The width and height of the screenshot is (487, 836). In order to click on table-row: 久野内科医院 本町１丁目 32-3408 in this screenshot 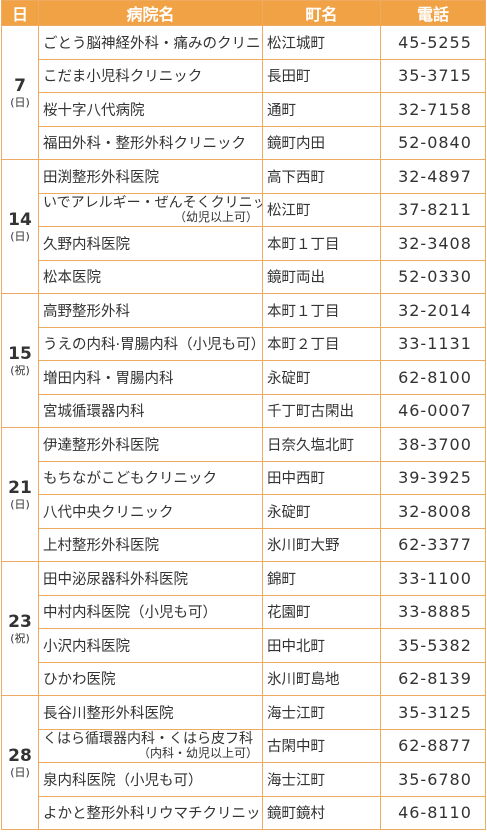, I will do `click(244, 243)`.